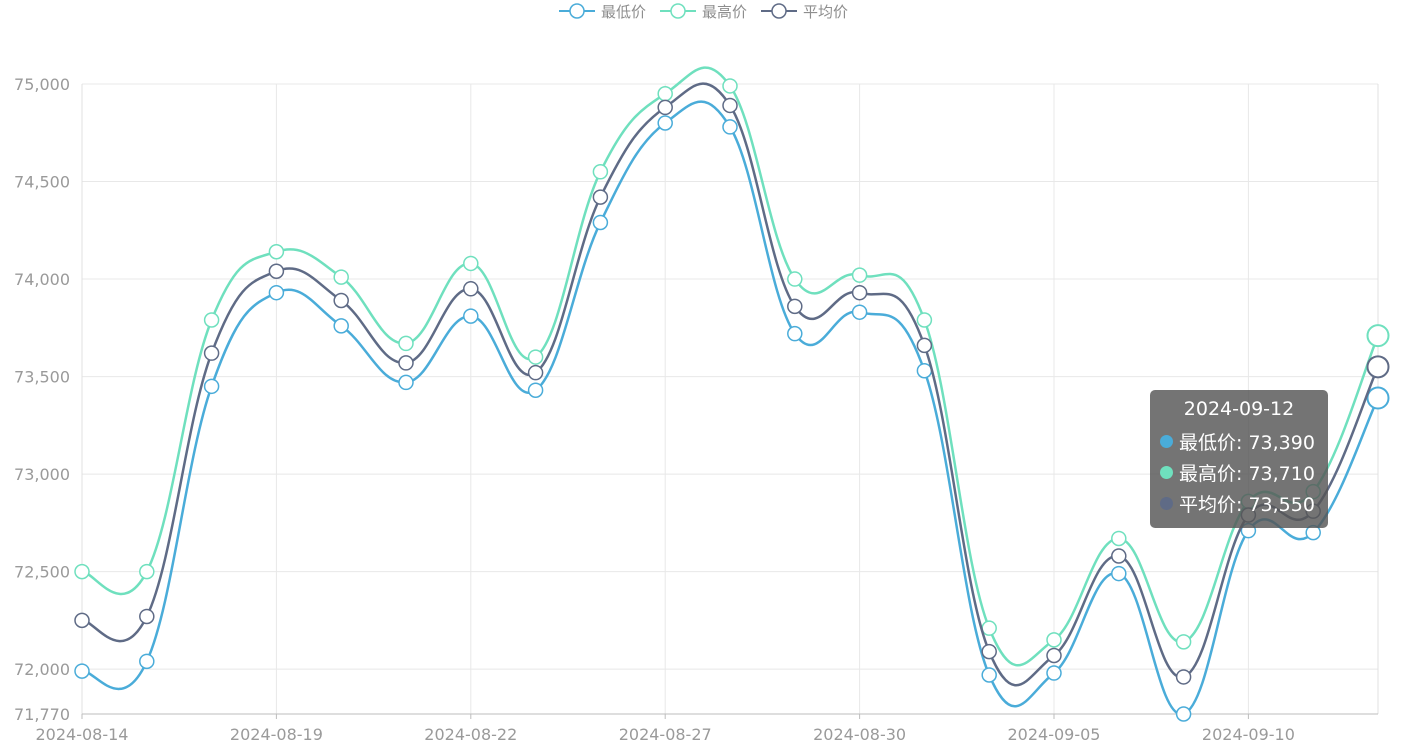  I want to click on tooltip-avg-text: 平均价: 73,550, so click(1247, 505).